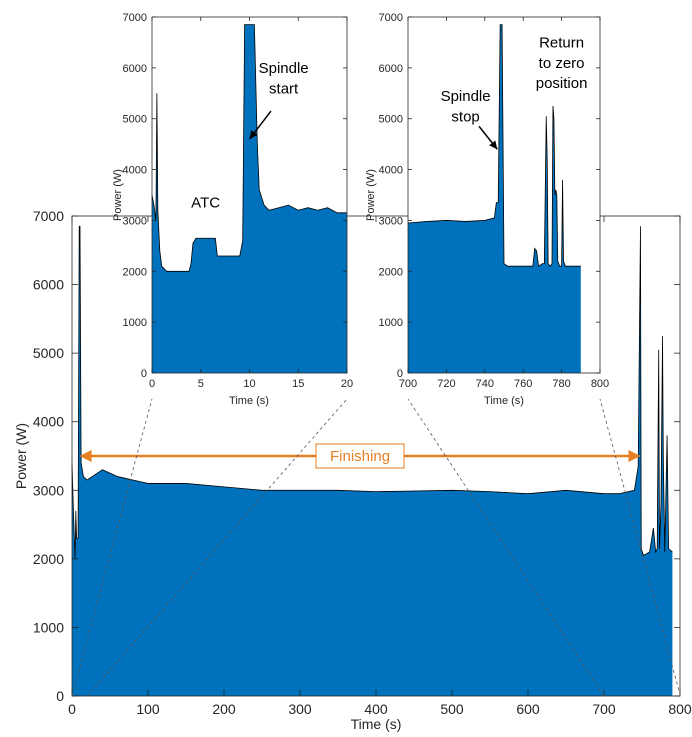 The width and height of the screenshot is (692, 737). Describe the element at coordinates (391, 120) in the screenshot. I see `inset-end-y-tick-label: 5000` at that location.